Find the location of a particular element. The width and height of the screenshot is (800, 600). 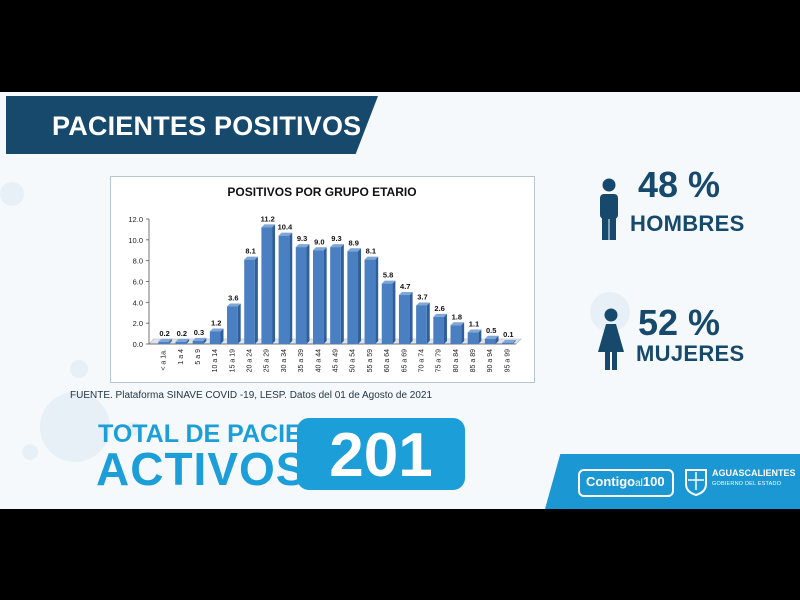

data-label: 0.5 is located at coordinates (491, 330).